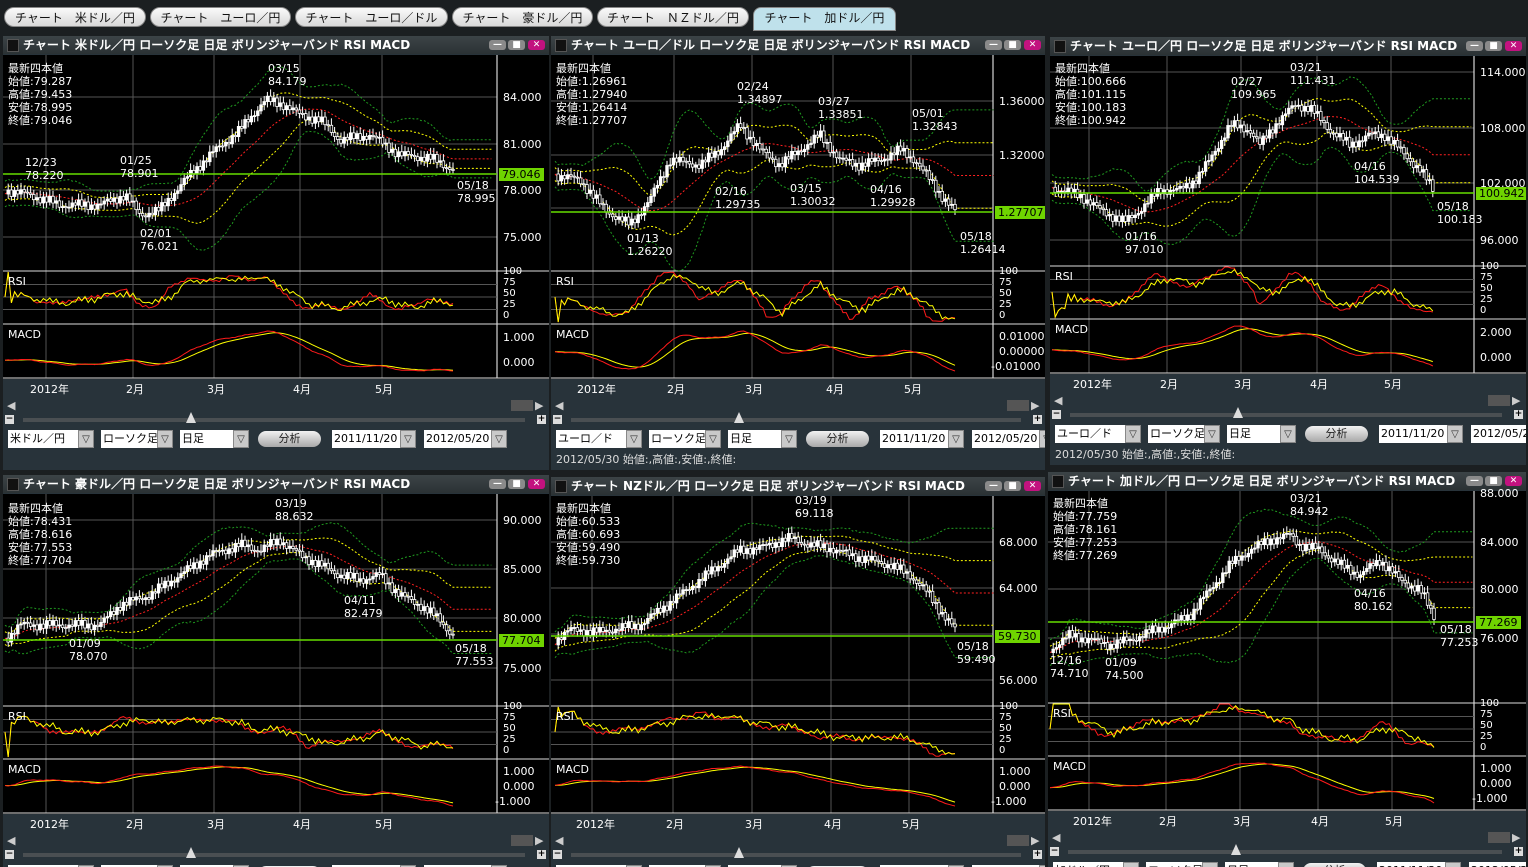 This screenshot has width=1528, height=867. What do you see at coordinates (75, 17) in the screenshot?
I see `tab-chart-0: チャート 米ドル／円` at bounding box center [75, 17].